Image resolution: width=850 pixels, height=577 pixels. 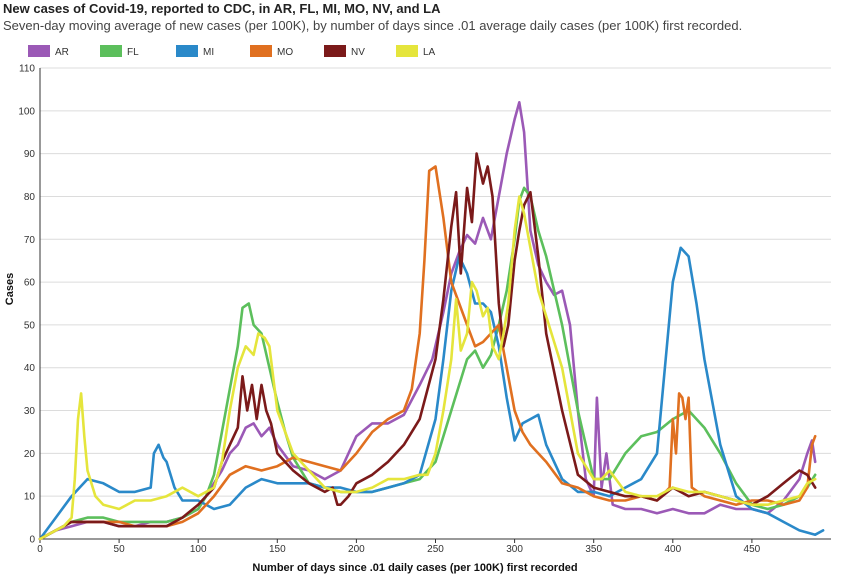 I want to click on y-tick-label: 70, so click(x=30, y=240).